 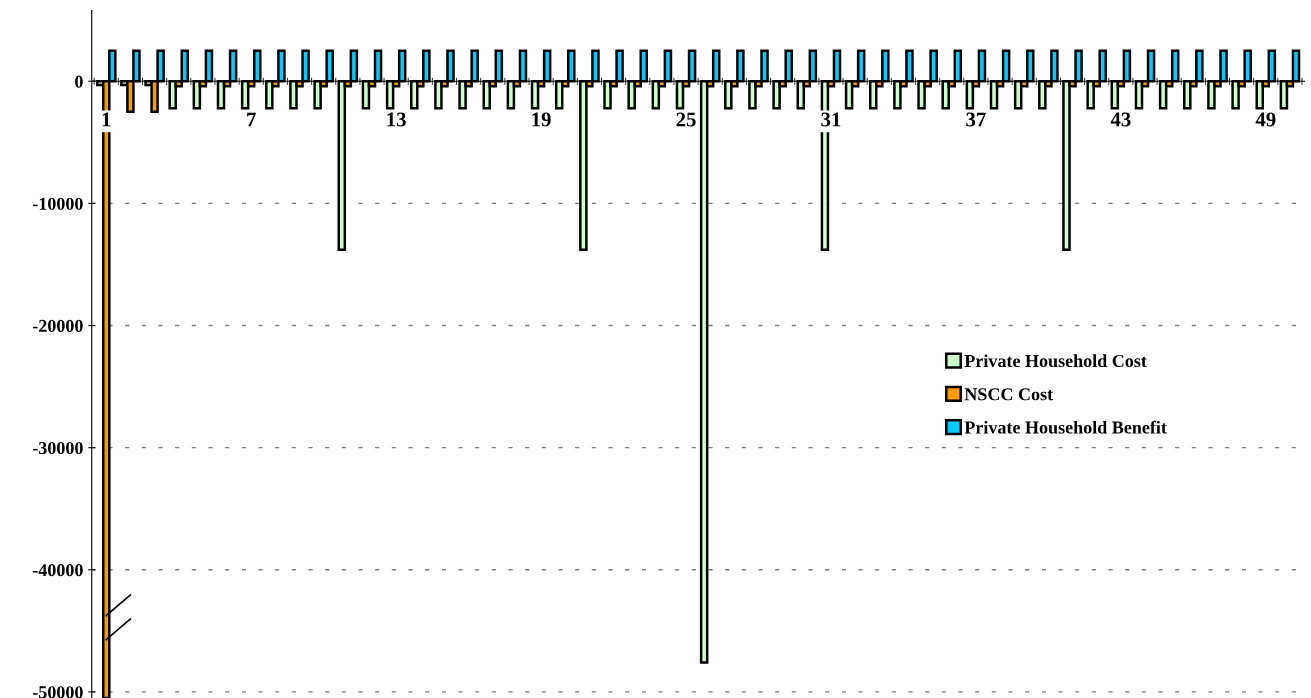 I want to click on x-tick-label: 37, so click(x=976, y=119).